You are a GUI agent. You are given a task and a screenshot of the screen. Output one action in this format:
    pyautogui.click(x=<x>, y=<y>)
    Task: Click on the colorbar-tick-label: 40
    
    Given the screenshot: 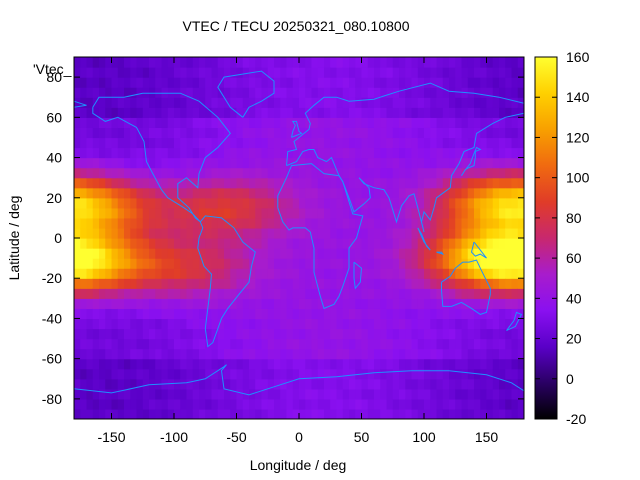 What is the action you would take?
    pyautogui.click(x=574, y=298)
    